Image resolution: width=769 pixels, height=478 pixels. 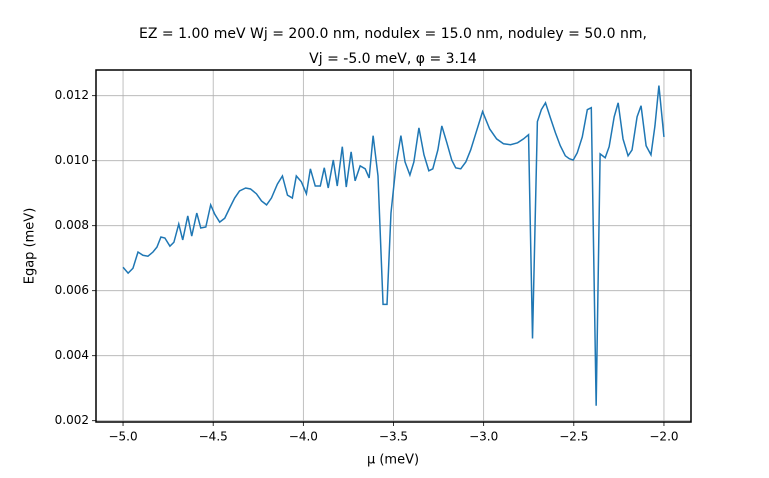 What do you see at coordinates (72, 420) in the screenshot?
I see `y-tick-label: 0.002` at bounding box center [72, 420].